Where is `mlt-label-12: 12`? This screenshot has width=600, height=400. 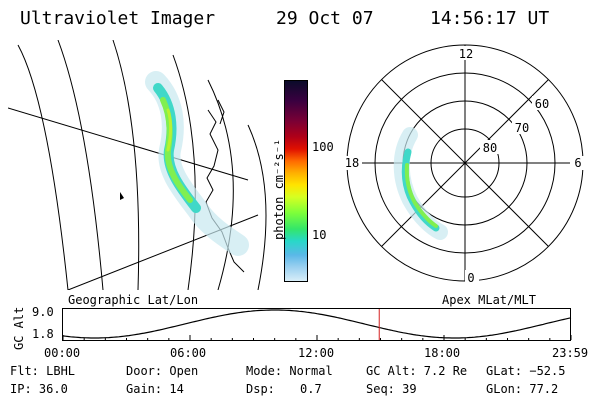
mlt-label-12: 12 is located at coordinates (466, 54).